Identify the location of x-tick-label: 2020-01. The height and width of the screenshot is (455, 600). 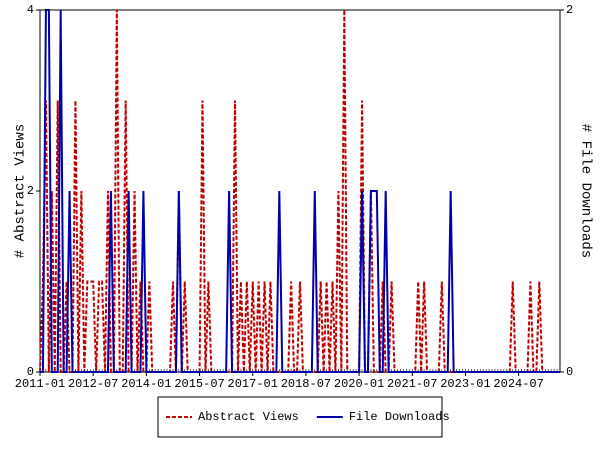
(359, 384).